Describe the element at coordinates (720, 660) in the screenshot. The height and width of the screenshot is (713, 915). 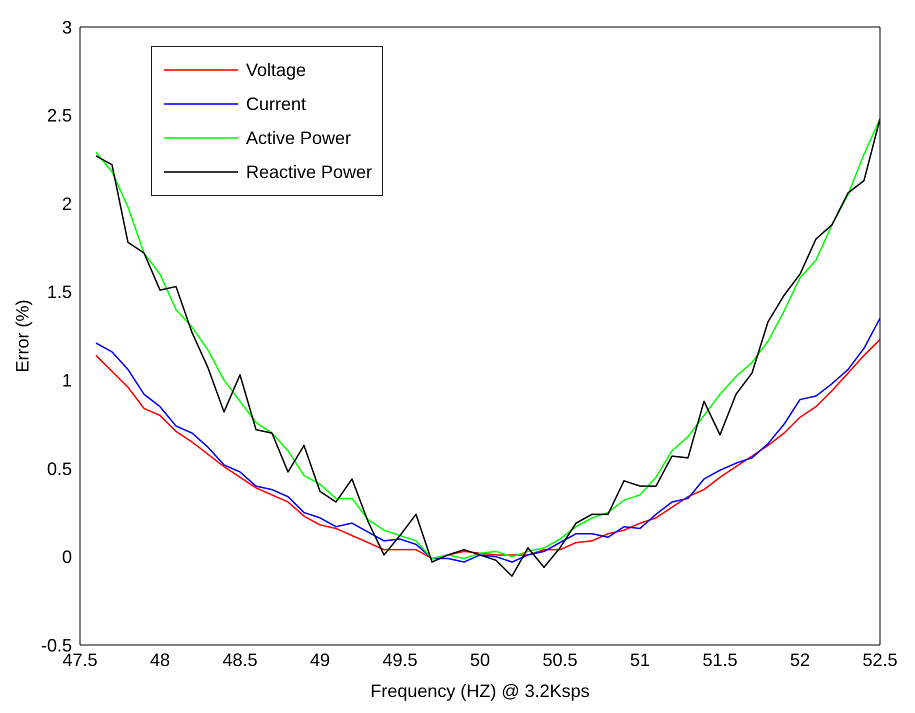
I see `x-tick-label: 51.5` at that location.